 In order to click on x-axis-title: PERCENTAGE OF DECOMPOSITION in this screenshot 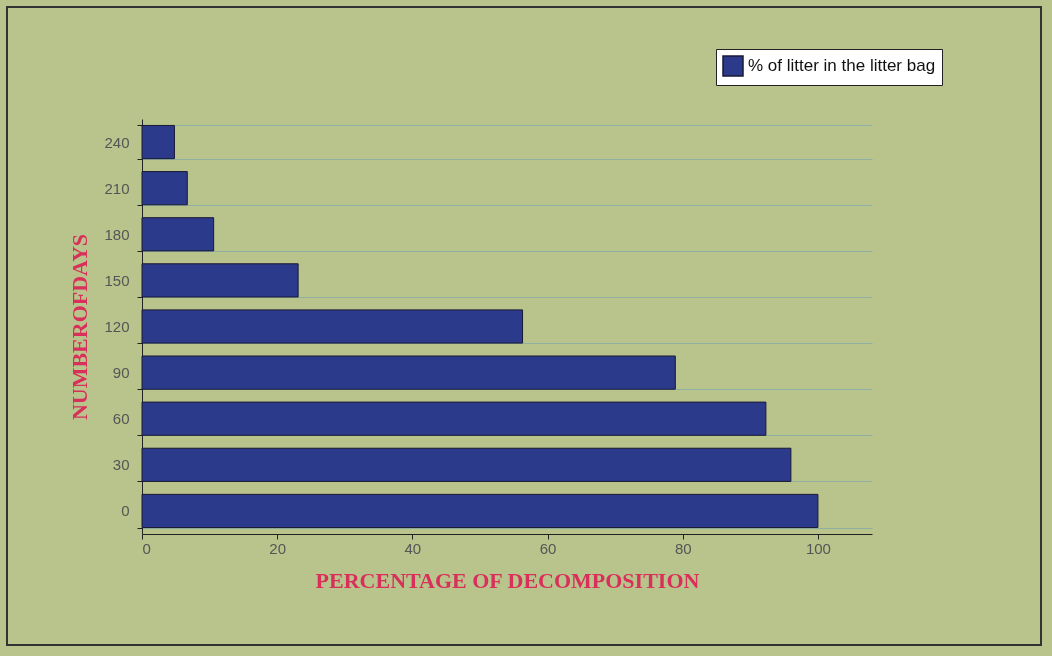, I will do `click(507, 580)`.